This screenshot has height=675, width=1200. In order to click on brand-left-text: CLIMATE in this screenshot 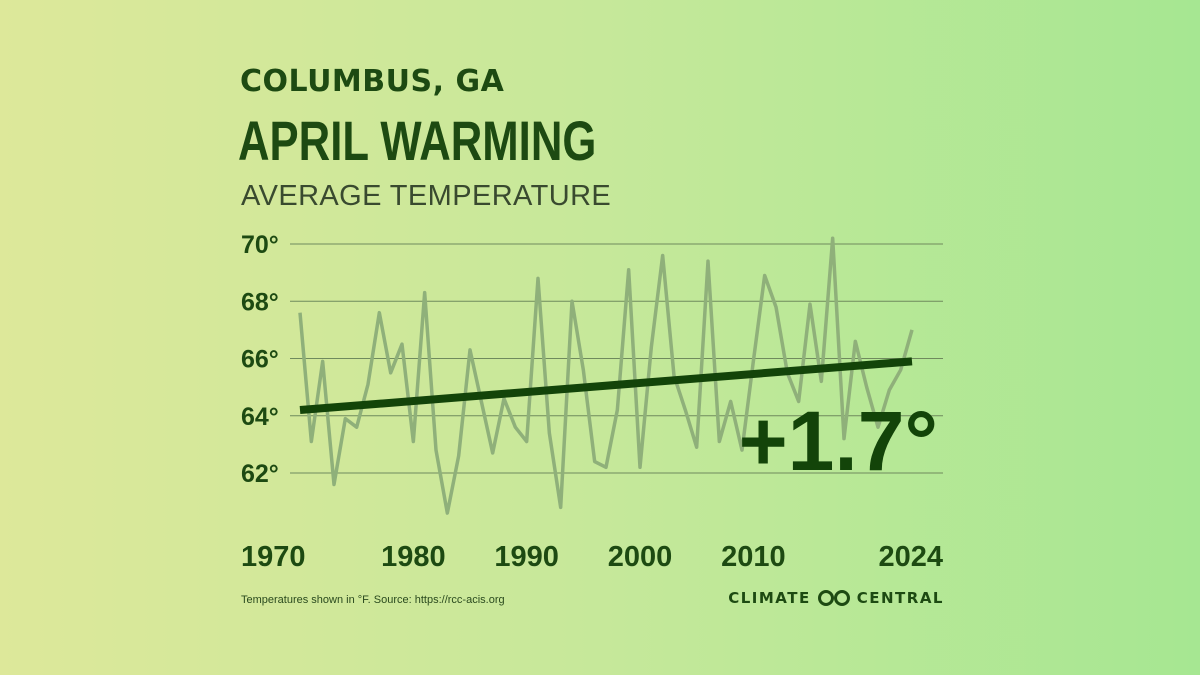, I will do `click(769, 598)`.